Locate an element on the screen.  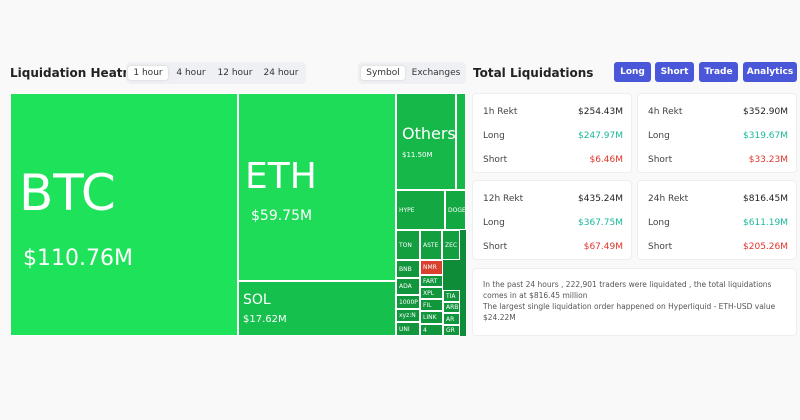
heatmap-tile: XPL is located at coordinates (431, 293).